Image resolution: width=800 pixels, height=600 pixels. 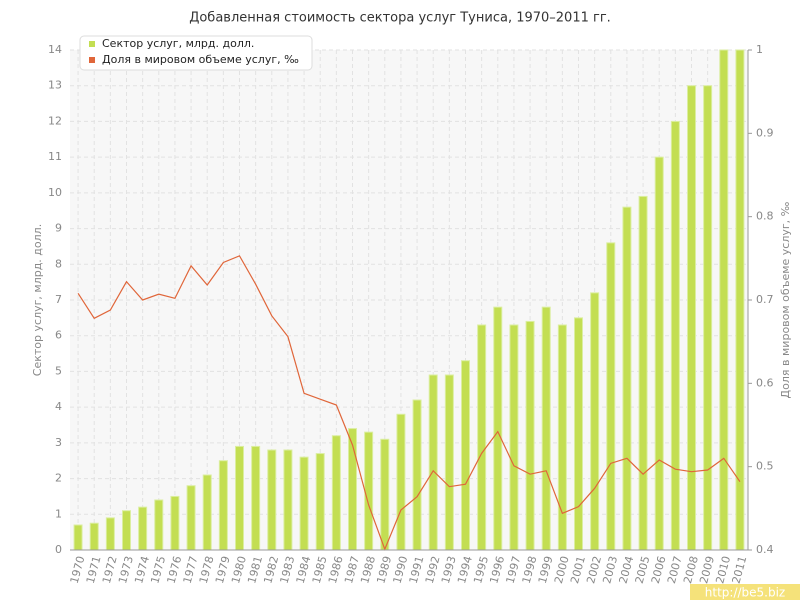 I want to click on y-tick-label: 11, so click(x=55, y=156).